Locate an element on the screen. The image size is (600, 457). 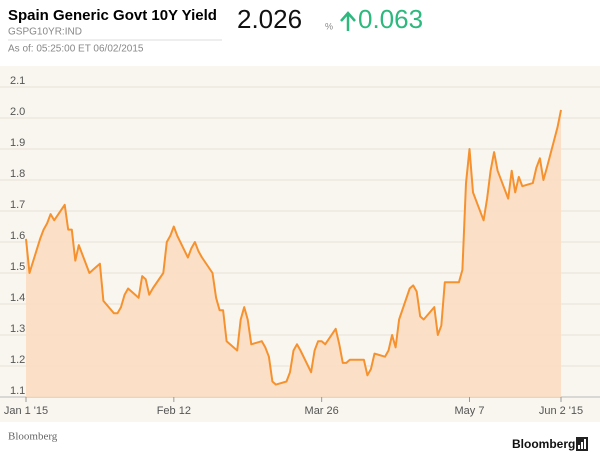
y-tick-label: 2.0 is located at coordinates (17, 112).